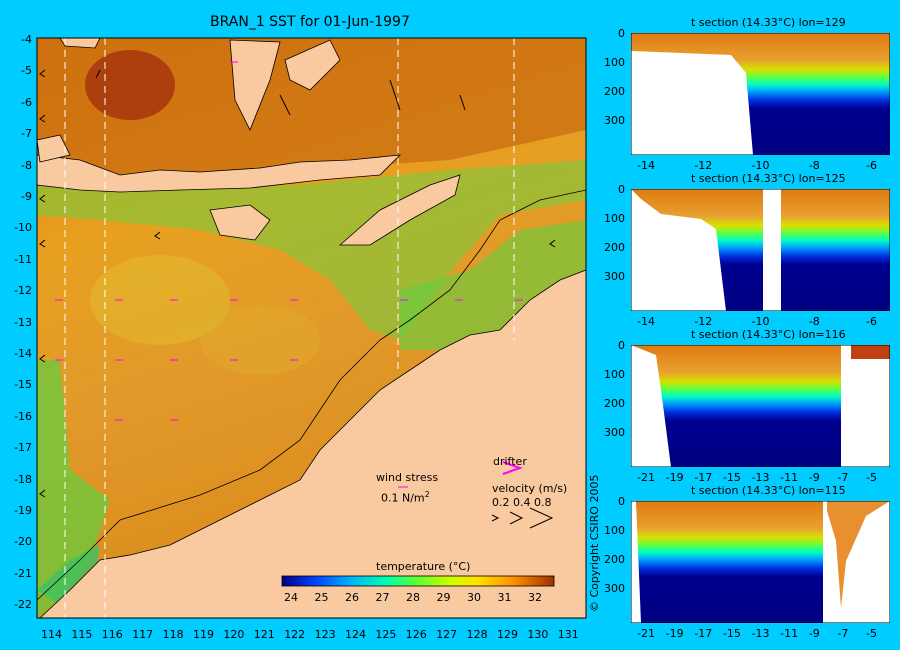 Image resolution: width=900 pixels, height=650 pixels. I want to click on lon-tick: 130, so click(538, 634).